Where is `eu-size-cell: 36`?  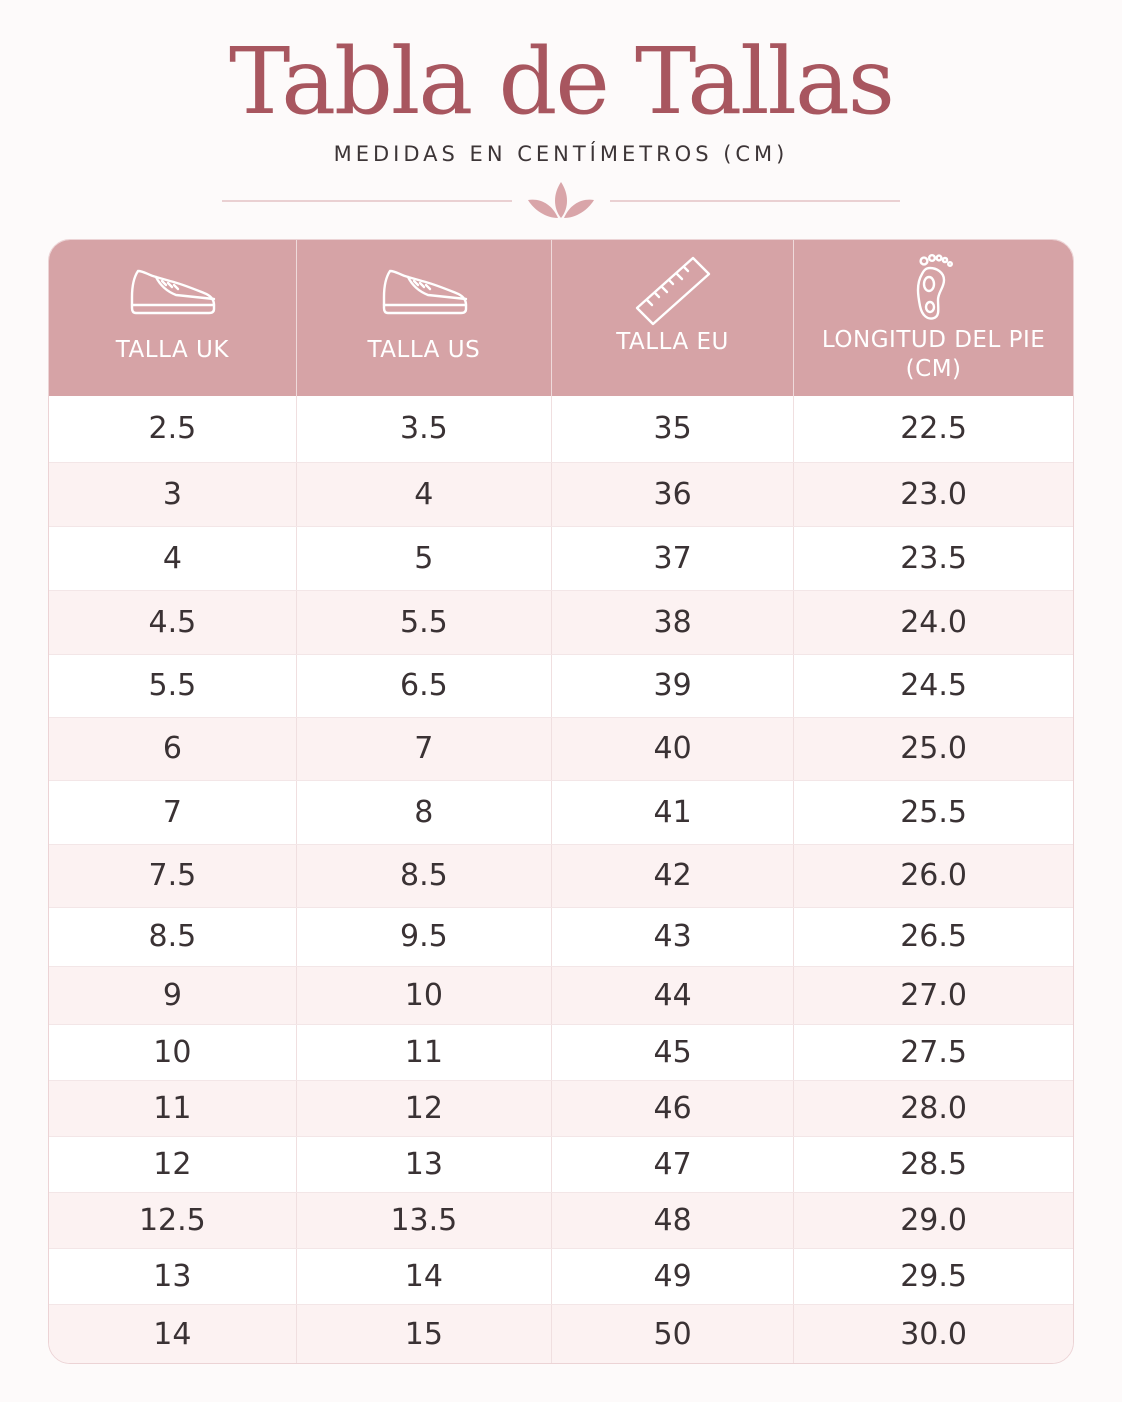 eu-size-cell: 36 is located at coordinates (673, 494).